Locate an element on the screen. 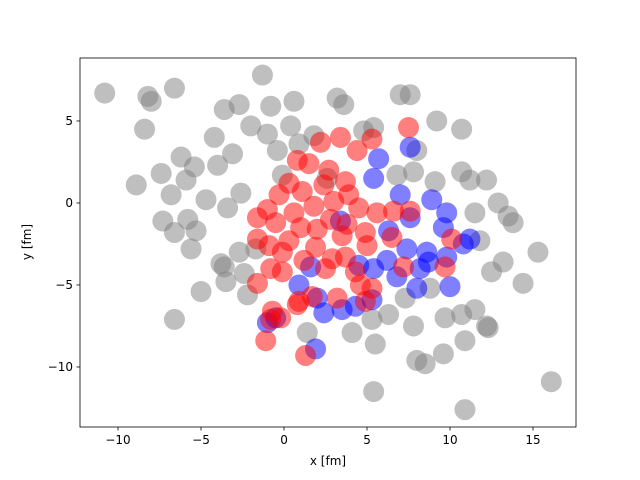 The height and width of the screenshot is (480, 640). y-tick-label: 5 is located at coordinates (69, 121).